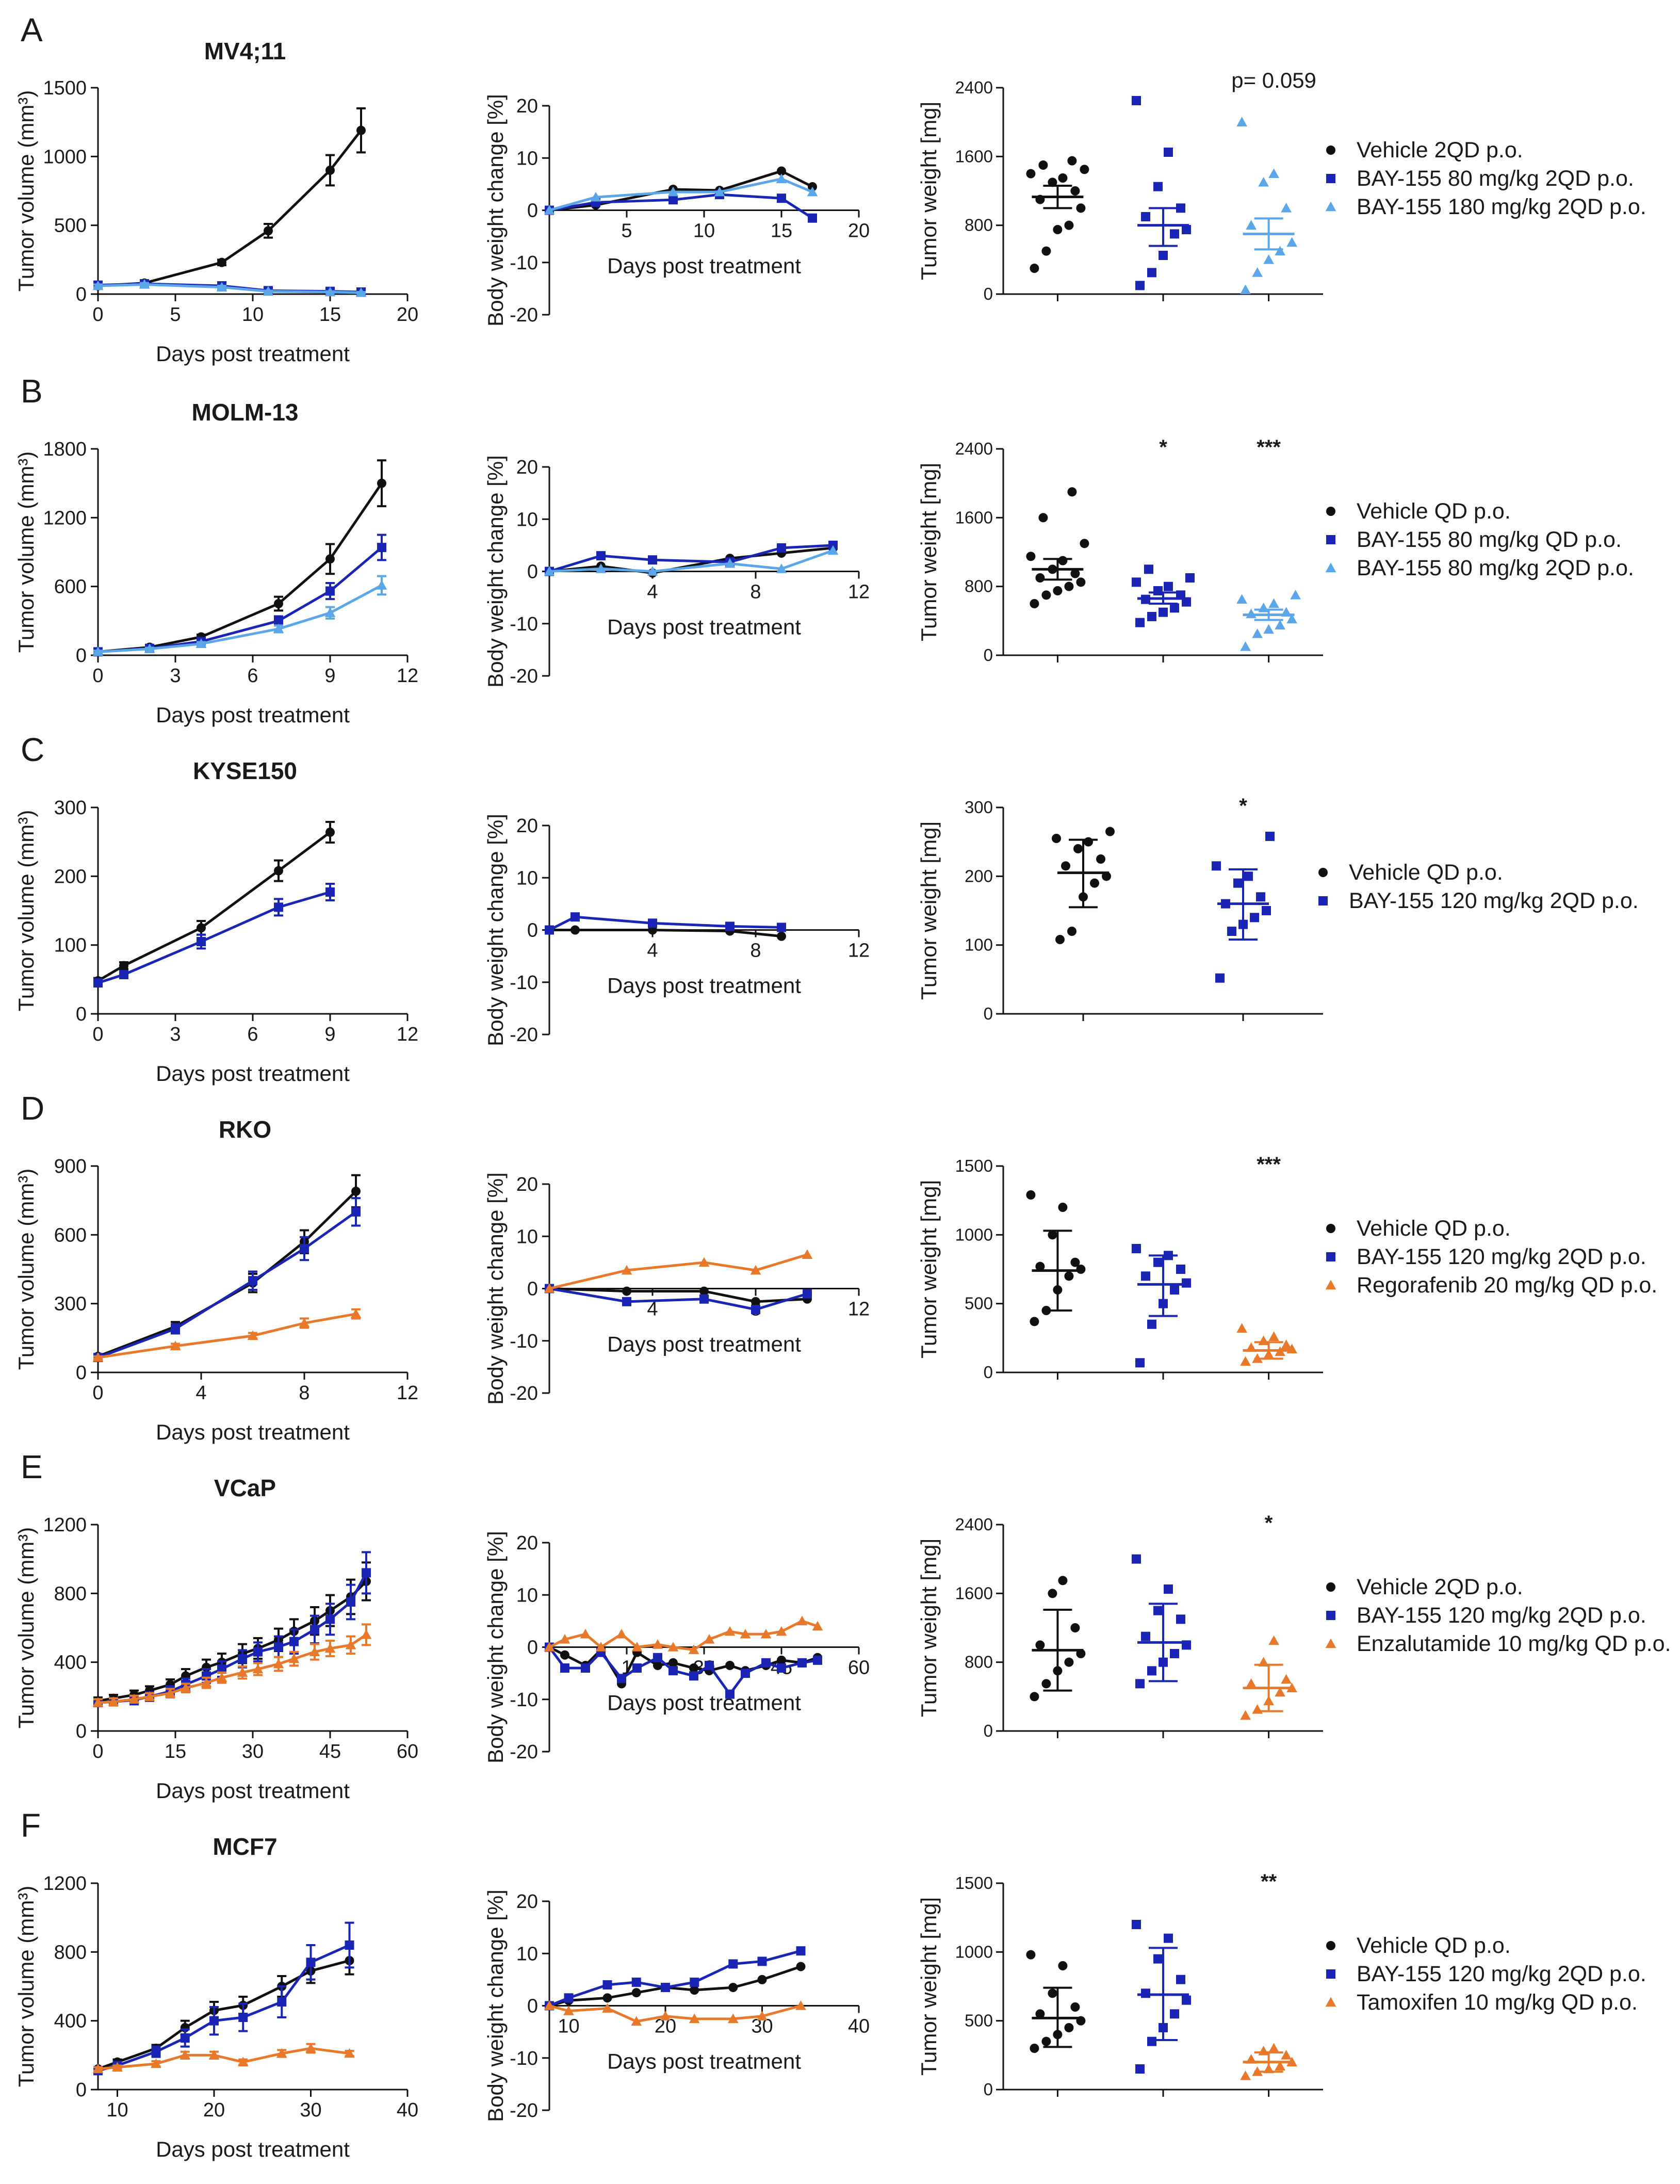 The image size is (1680, 2184). I want to click on panel-title: MOLM-13, so click(245, 412).